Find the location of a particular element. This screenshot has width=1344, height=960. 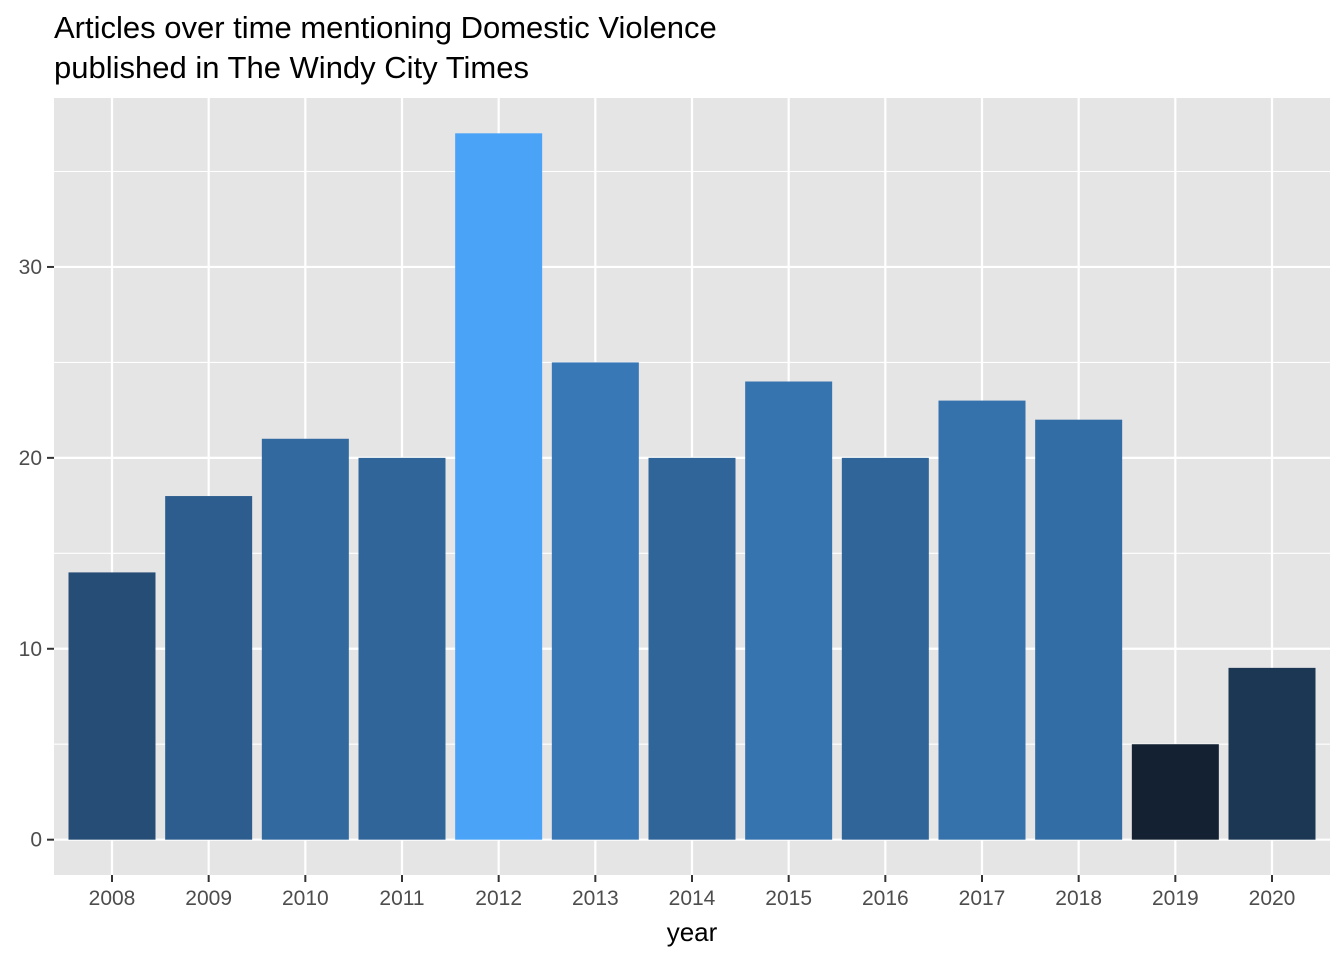

x-tick-label: 2020 is located at coordinates (1272, 898).